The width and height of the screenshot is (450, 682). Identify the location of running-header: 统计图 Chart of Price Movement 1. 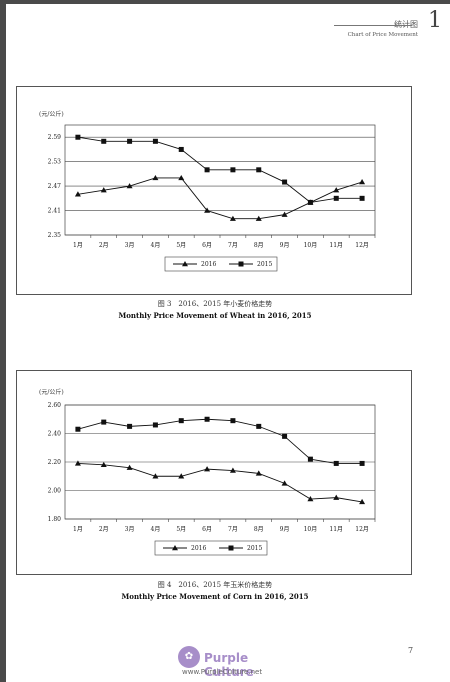
(395, 23).